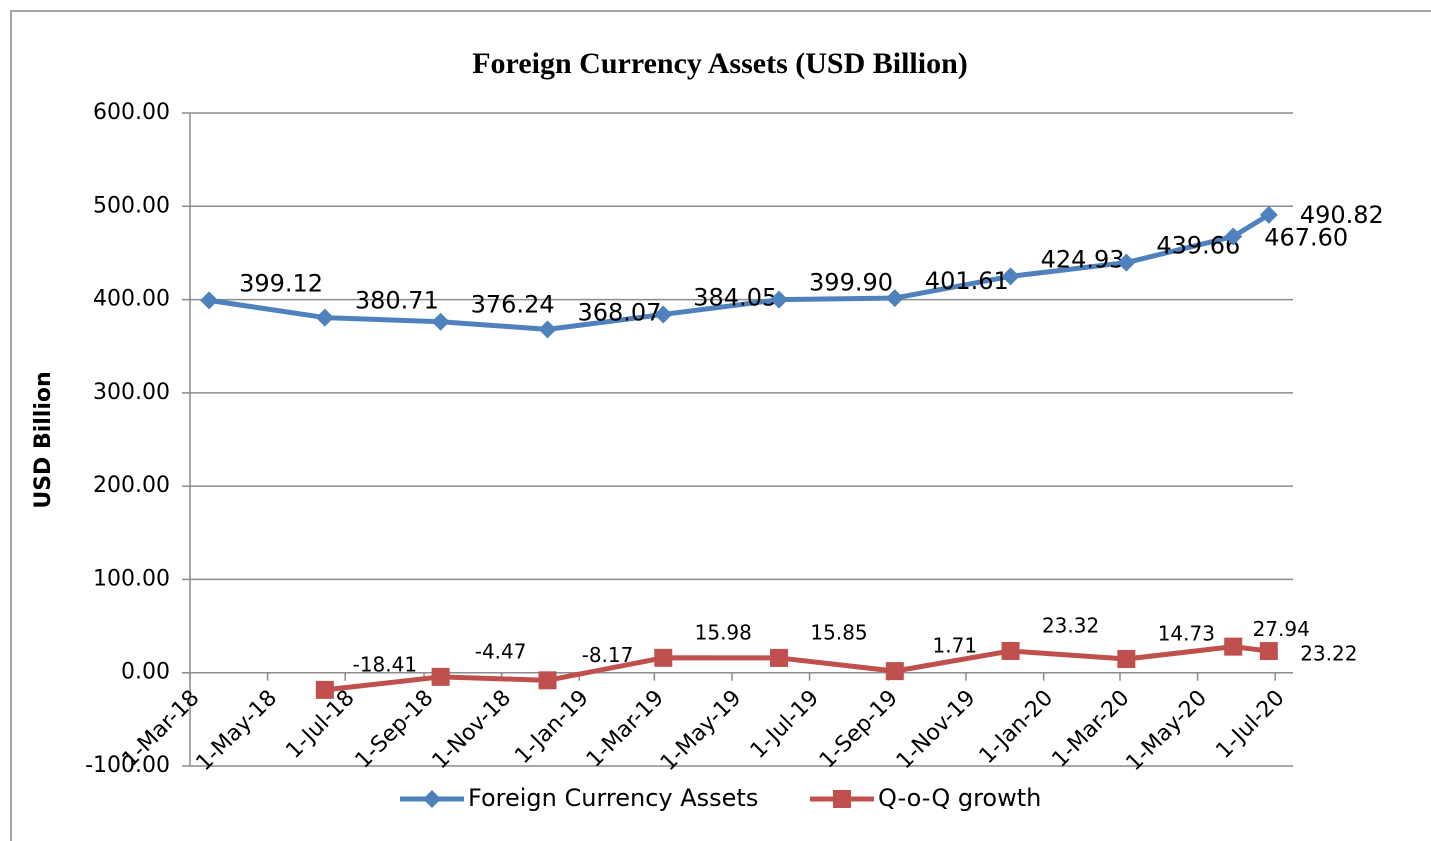  What do you see at coordinates (131, 112) in the screenshot?
I see `y-tick-label: 600.00` at bounding box center [131, 112].